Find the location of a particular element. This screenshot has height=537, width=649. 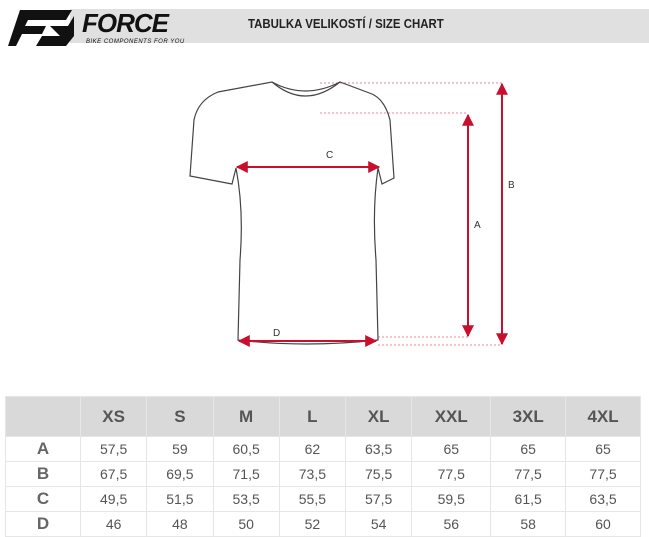

table-cell: 53,5 is located at coordinates (246, 499).